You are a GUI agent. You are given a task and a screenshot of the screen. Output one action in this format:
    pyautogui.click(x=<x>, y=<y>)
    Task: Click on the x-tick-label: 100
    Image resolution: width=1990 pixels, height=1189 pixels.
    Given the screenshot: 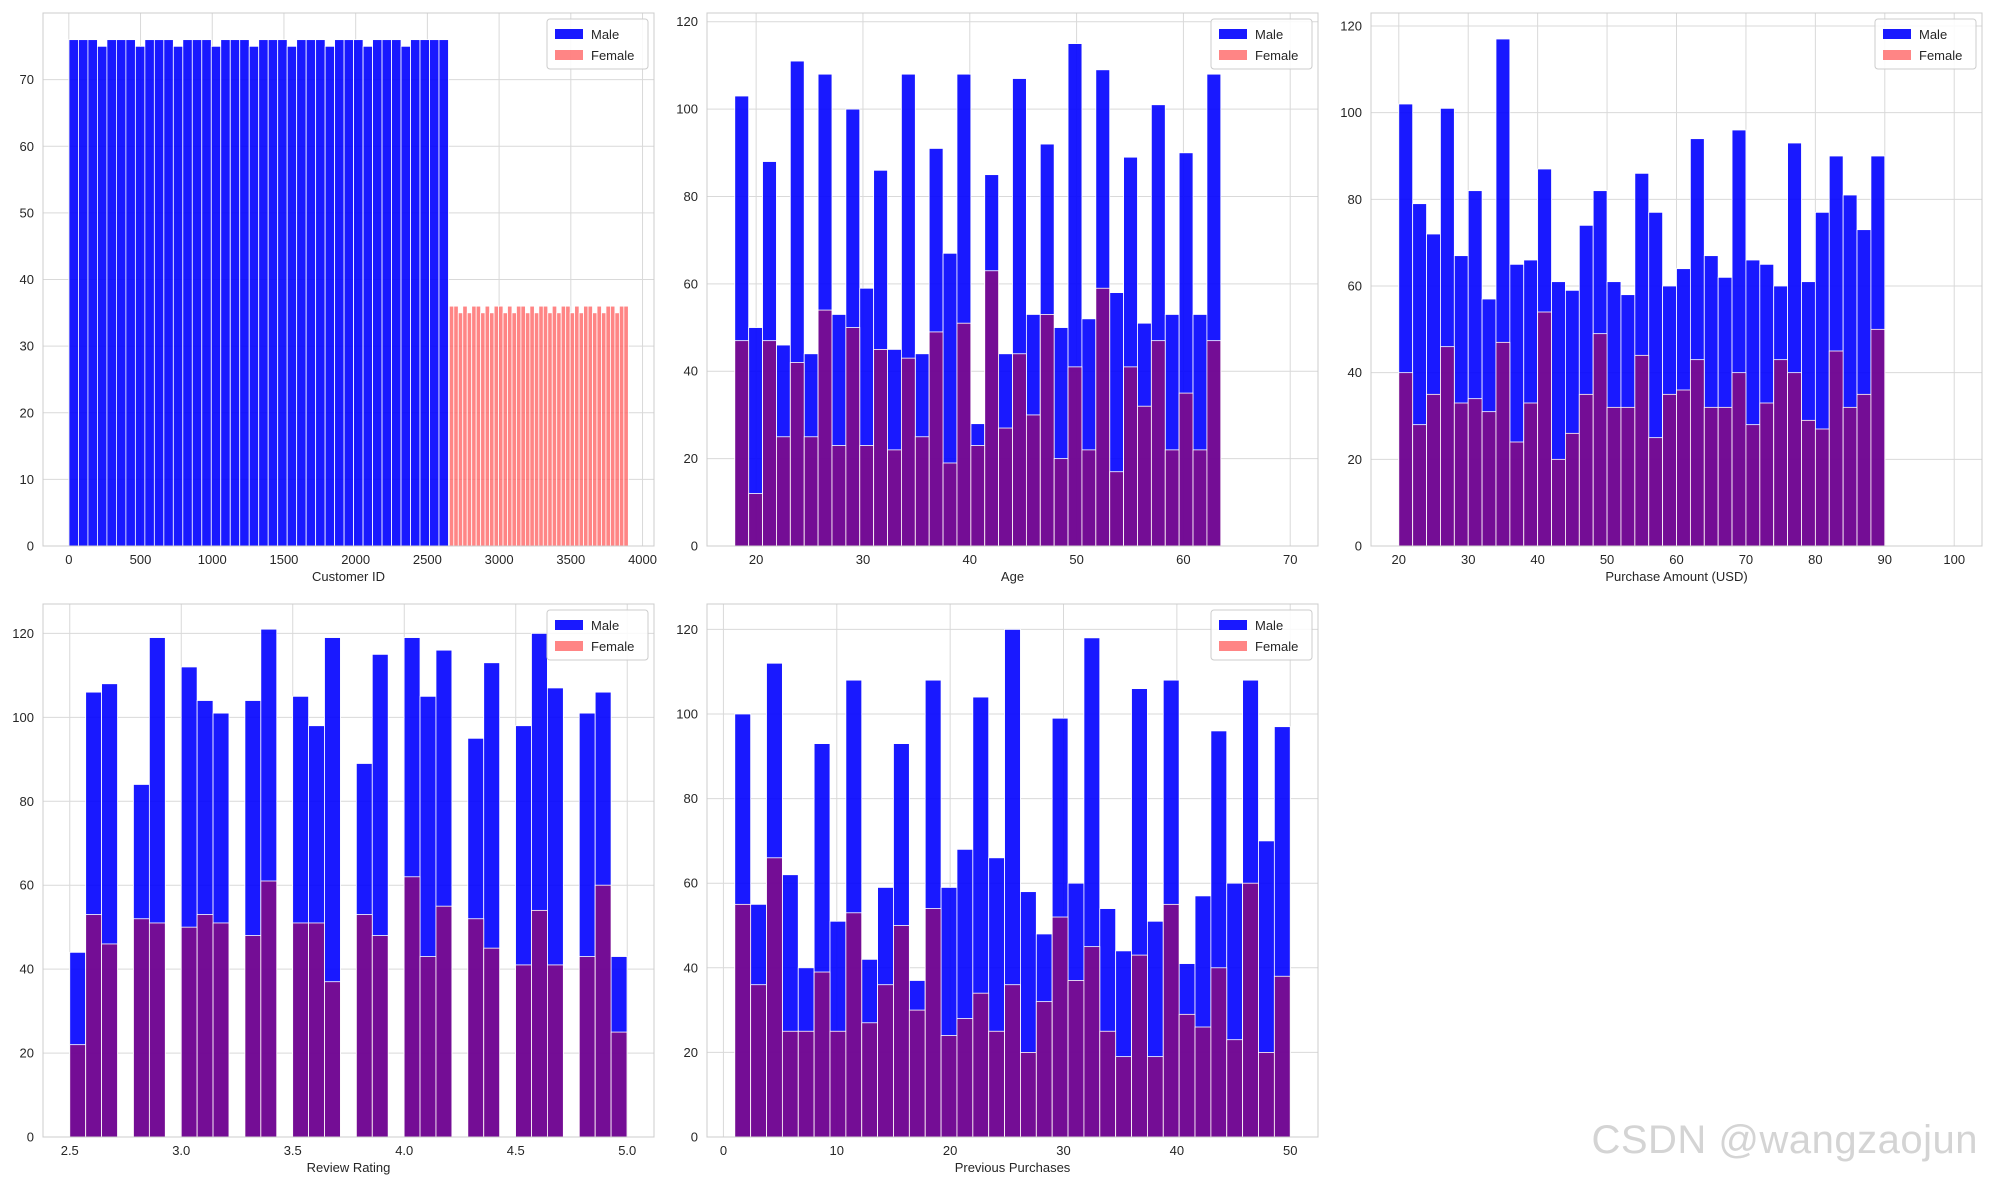 What is the action you would take?
    pyautogui.click(x=1954, y=559)
    